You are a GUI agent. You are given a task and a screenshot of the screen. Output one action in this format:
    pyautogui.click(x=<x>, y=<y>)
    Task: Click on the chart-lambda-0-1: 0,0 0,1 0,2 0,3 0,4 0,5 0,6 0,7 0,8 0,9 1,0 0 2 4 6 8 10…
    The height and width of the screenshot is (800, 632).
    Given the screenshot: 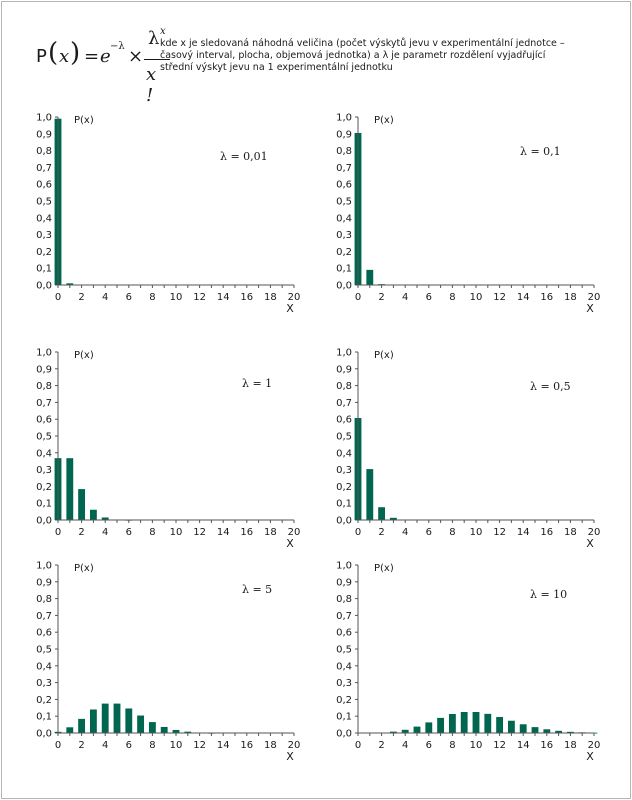 What is the action you would take?
    pyautogui.click(x=468, y=214)
    